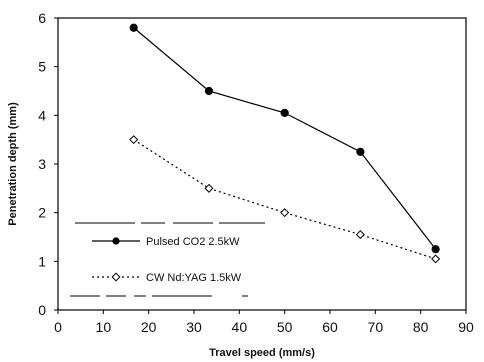 The image size is (484, 362). Describe the element at coordinates (149, 327) in the screenshot. I see `x-tick-label: 20` at that location.